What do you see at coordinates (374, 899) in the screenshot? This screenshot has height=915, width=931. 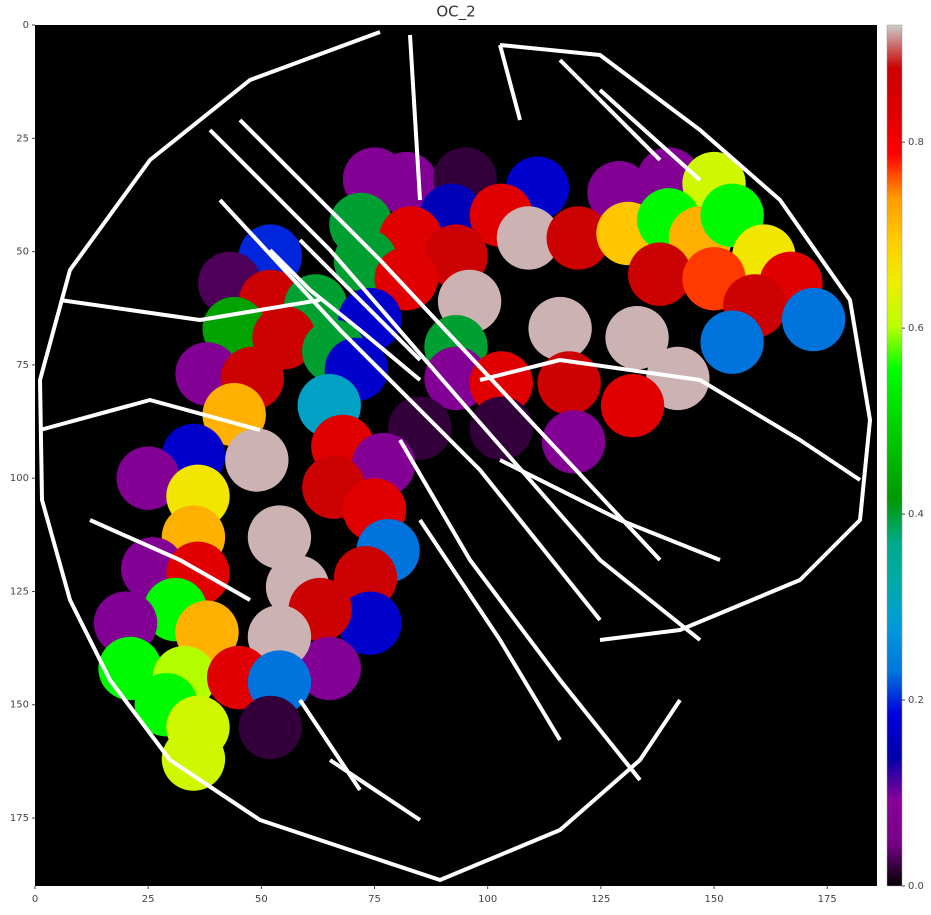 I see `x-tick-label: 75` at bounding box center [374, 899].